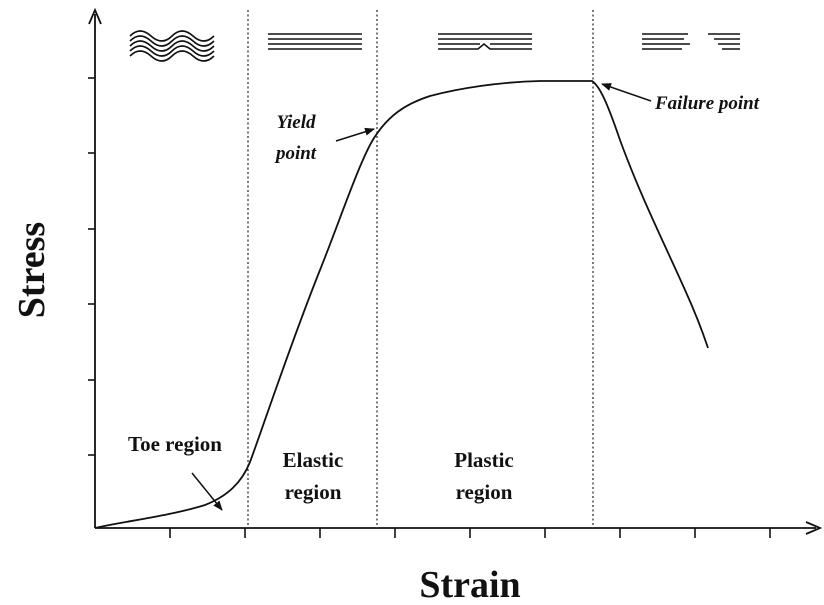  What do you see at coordinates (295, 153) in the screenshot?
I see `annotation: point` at bounding box center [295, 153].